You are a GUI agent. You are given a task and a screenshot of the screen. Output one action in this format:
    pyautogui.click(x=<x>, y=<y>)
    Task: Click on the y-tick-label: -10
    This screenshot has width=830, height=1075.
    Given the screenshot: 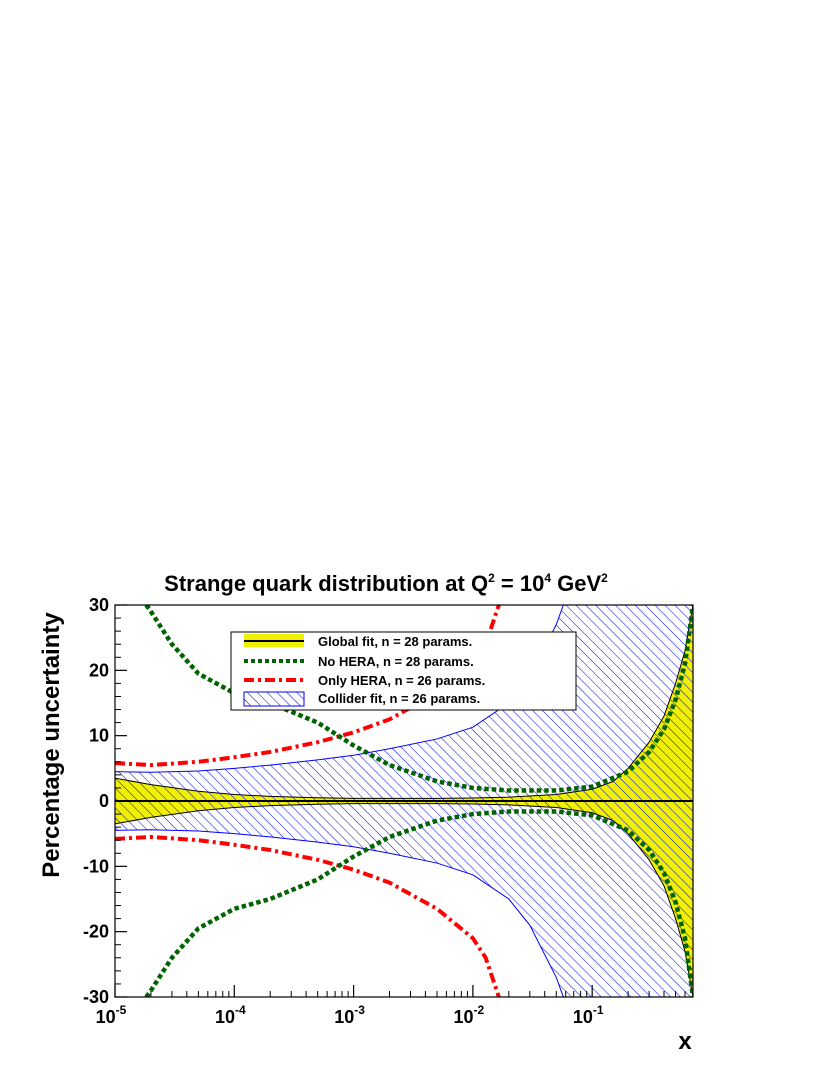 What is the action you would take?
    pyautogui.click(x=96, y=866)
    